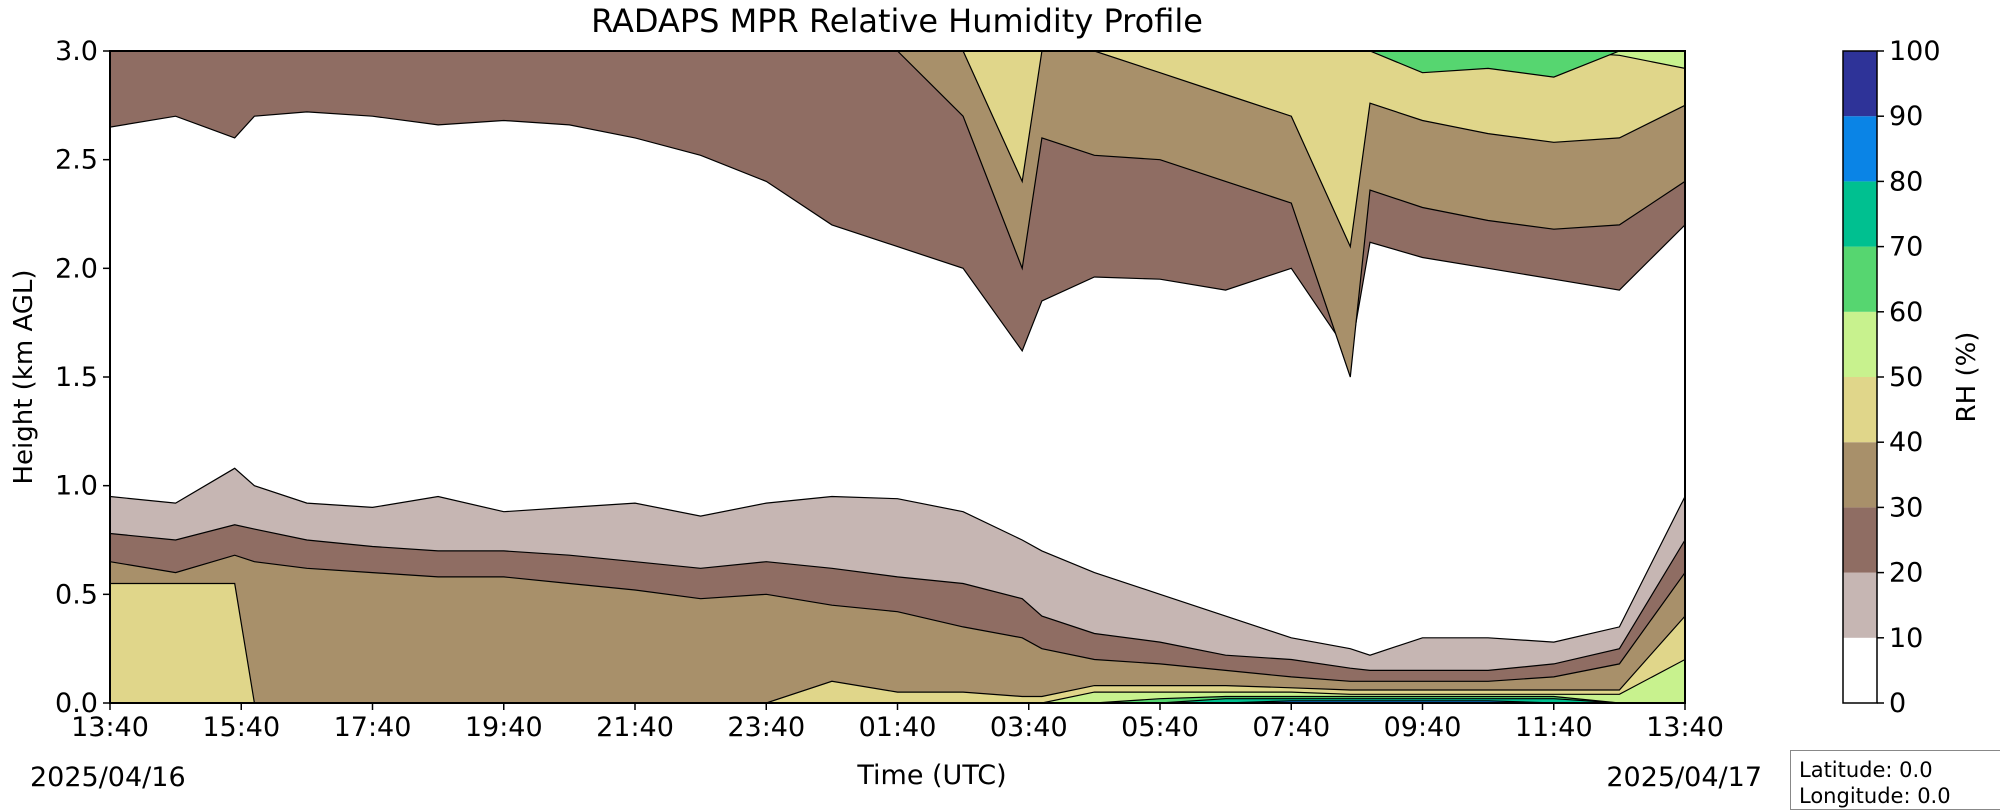  I want to click on x-tick-label: 21:40, so click(635, 727).